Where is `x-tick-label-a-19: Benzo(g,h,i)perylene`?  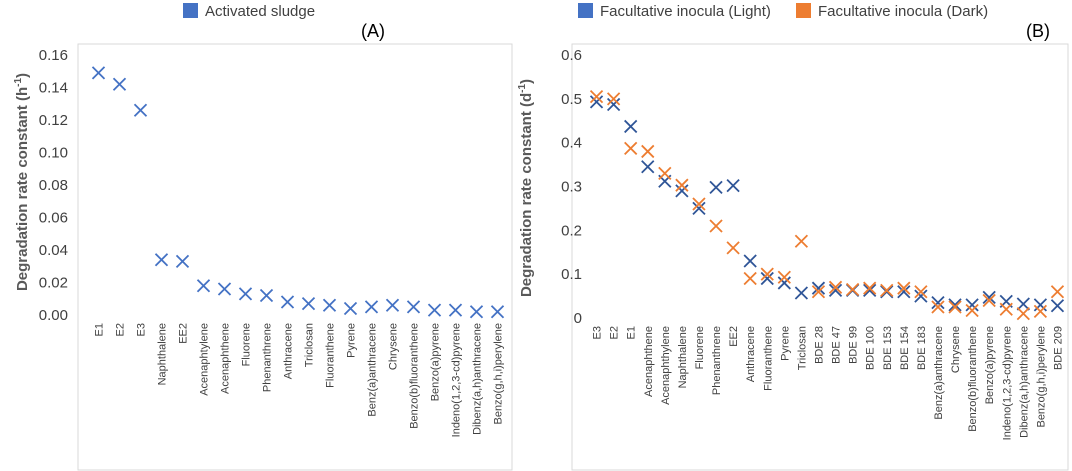 x-tick-label-a-19: Benzo(g,h,i)perylene is located at coordinates (499, 374).